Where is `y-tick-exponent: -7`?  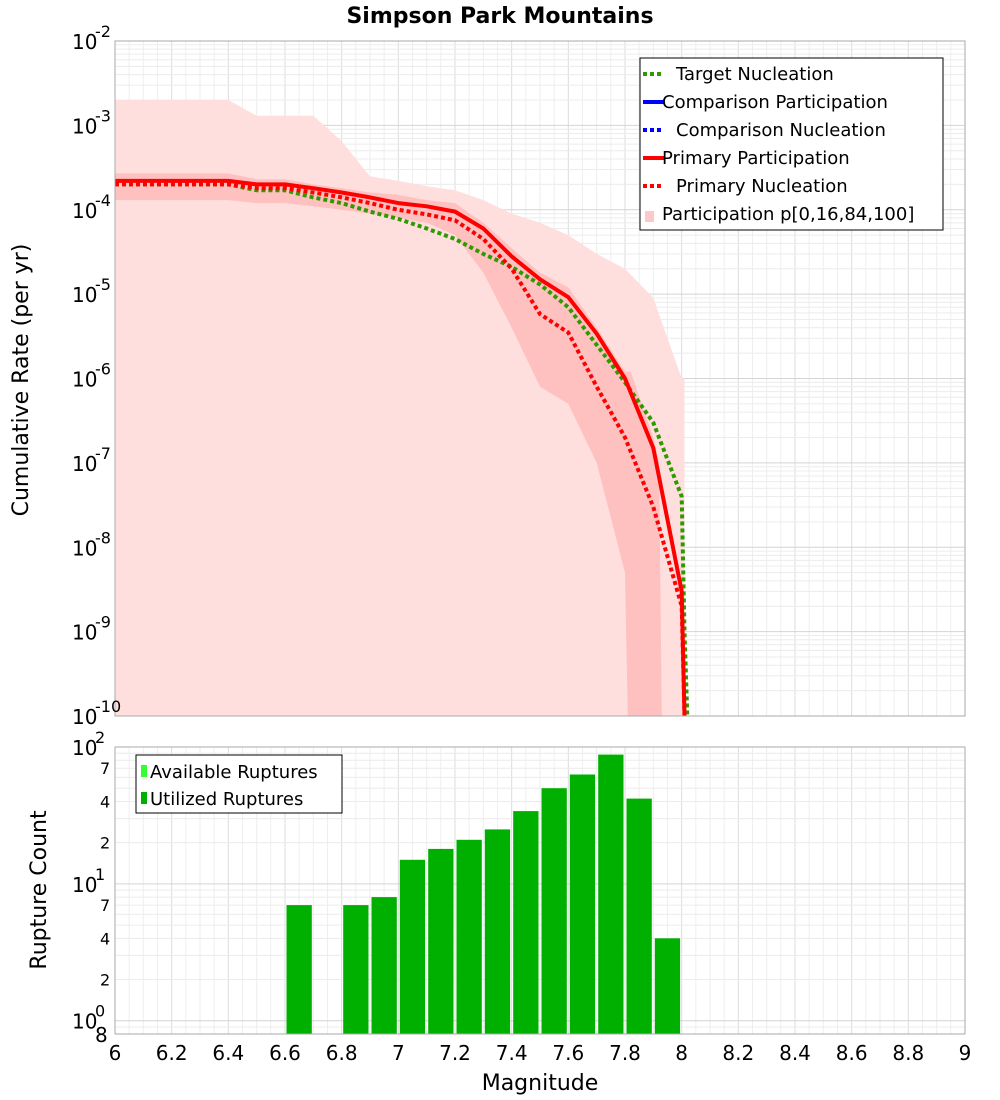 y-tick-exponent: -7 is located at coordinates (103, 453).